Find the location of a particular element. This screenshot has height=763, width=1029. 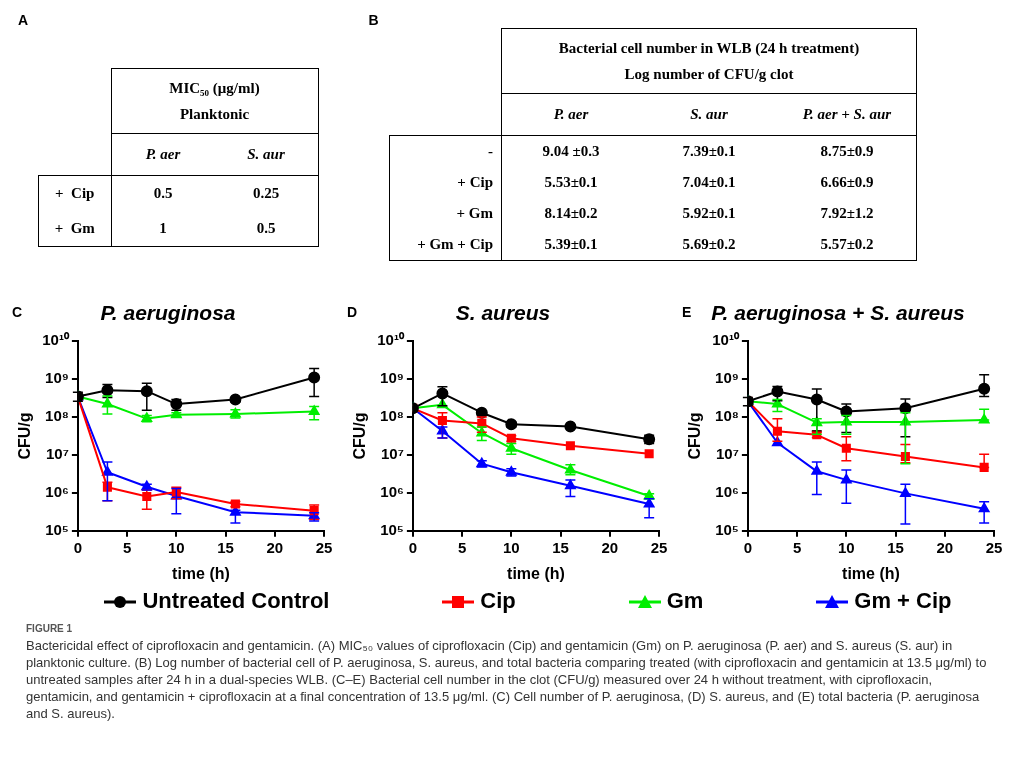

text: 7.04±0.1 is located at coordinates (709, 182).